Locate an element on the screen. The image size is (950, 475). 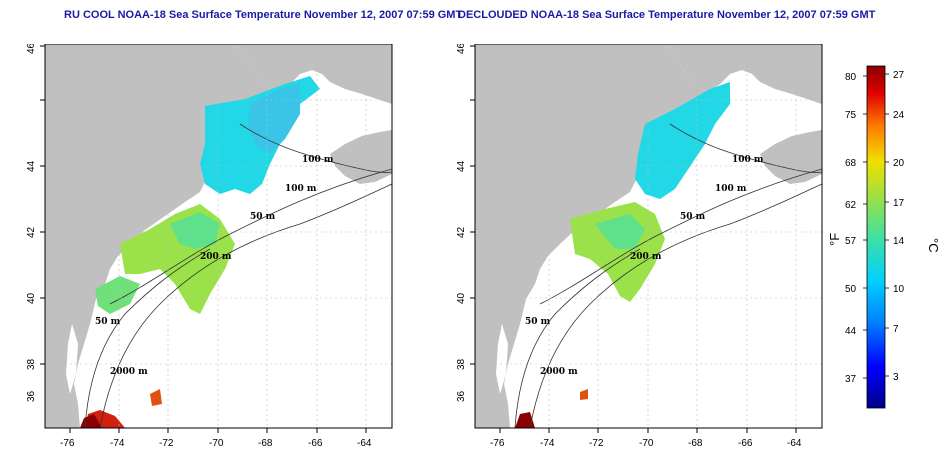
fahrenheit-tick: 37 is located at coordinates (851, 379).